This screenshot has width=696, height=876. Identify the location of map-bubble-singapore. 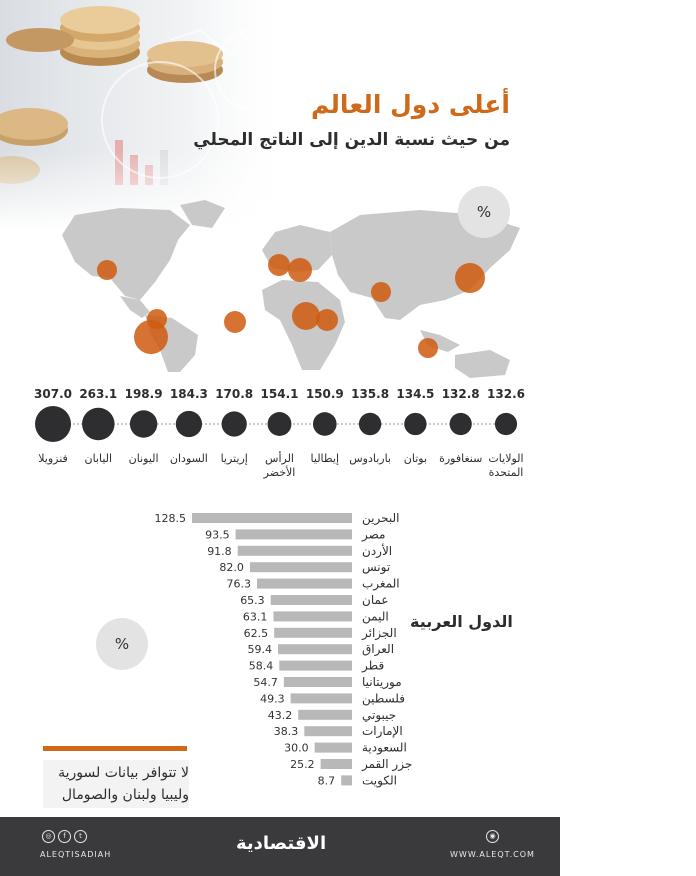
(428, 348).